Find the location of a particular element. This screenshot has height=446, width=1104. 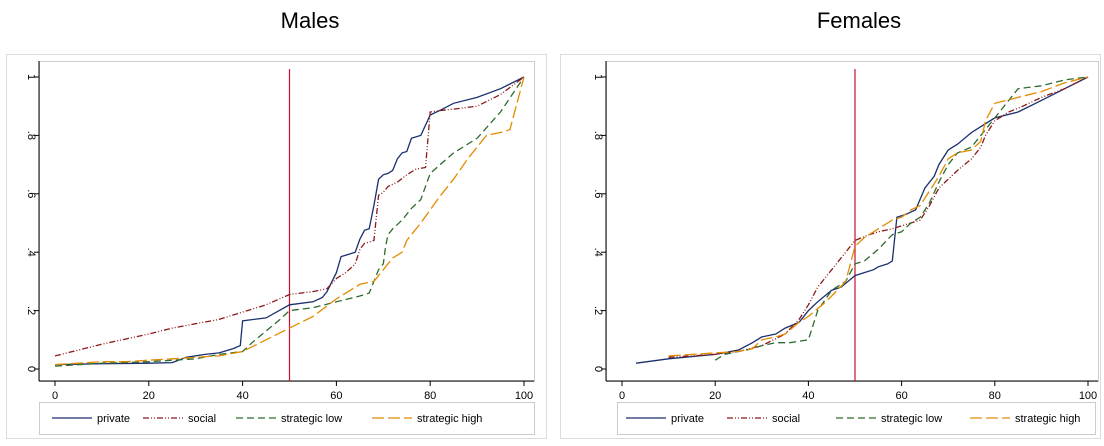

males-chart-title: Males is located at coordinates (310, 20).